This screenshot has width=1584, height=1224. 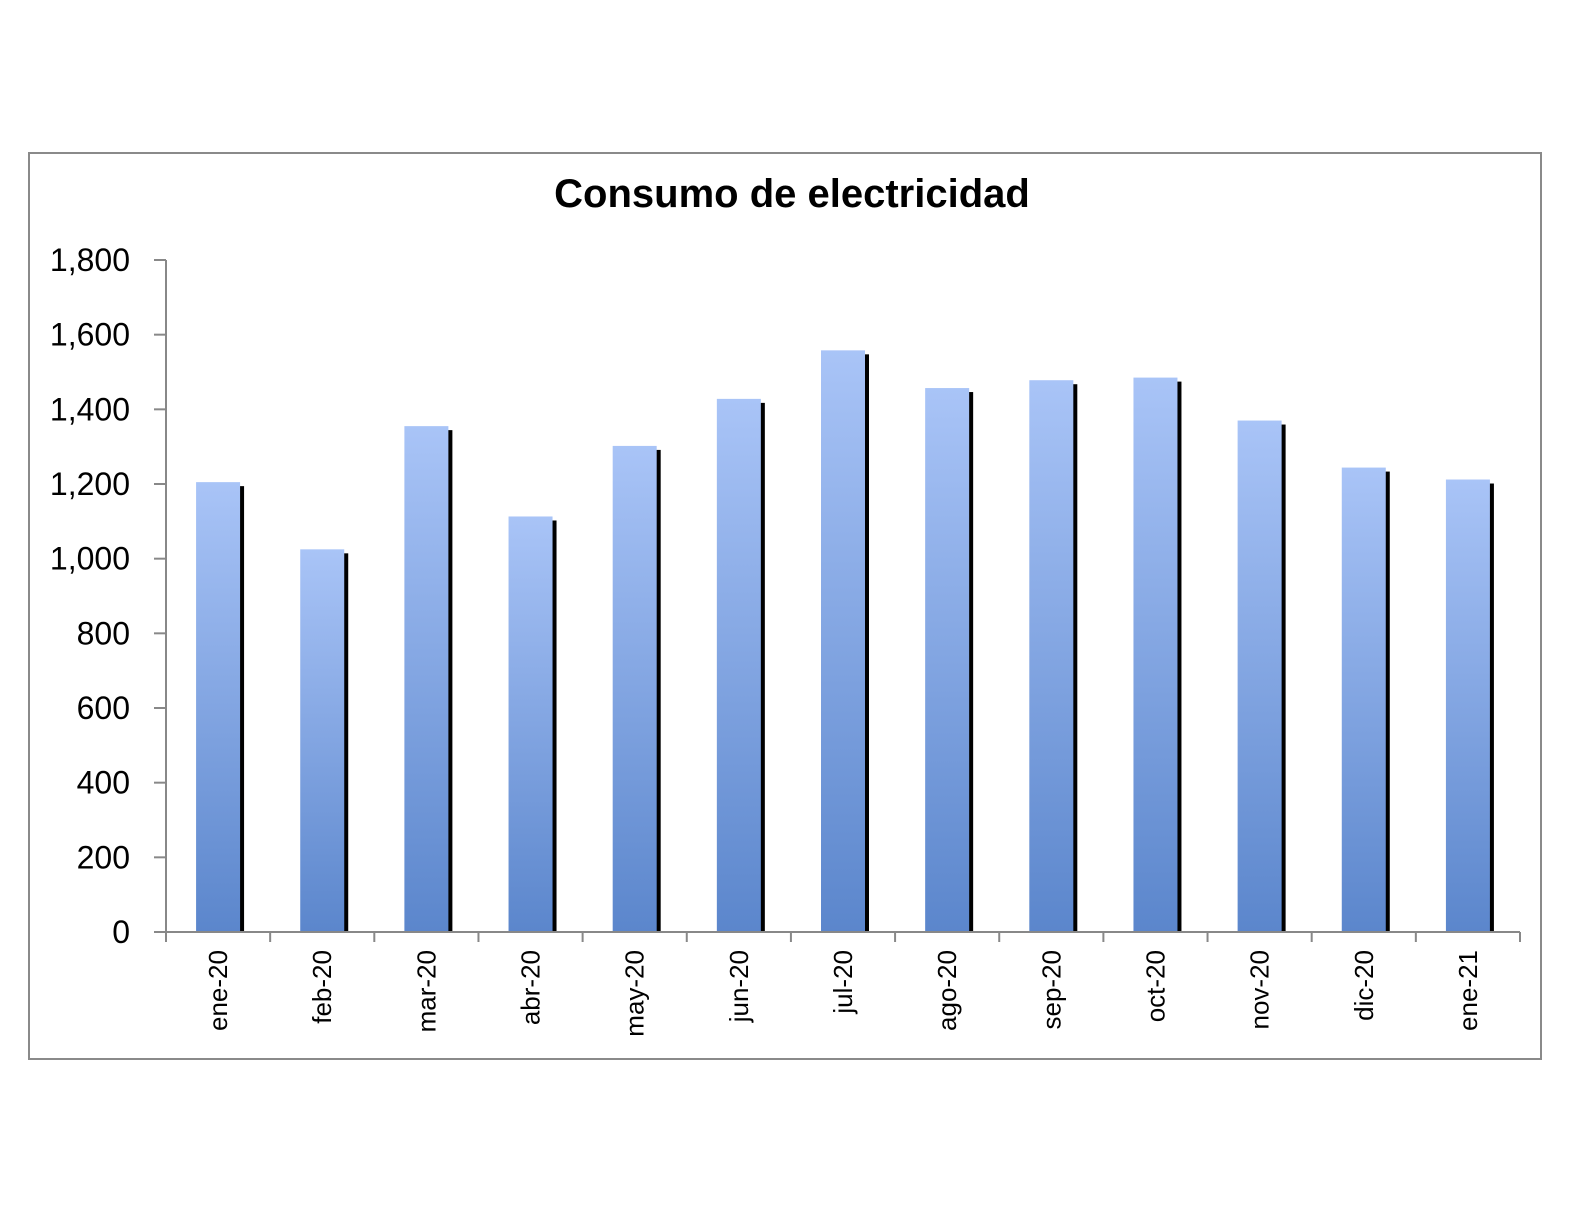 What do you see at coordinates (218, 990) in the screenshot?
I see `x-tick-label: ene-20` at bounding box center [218, 990].